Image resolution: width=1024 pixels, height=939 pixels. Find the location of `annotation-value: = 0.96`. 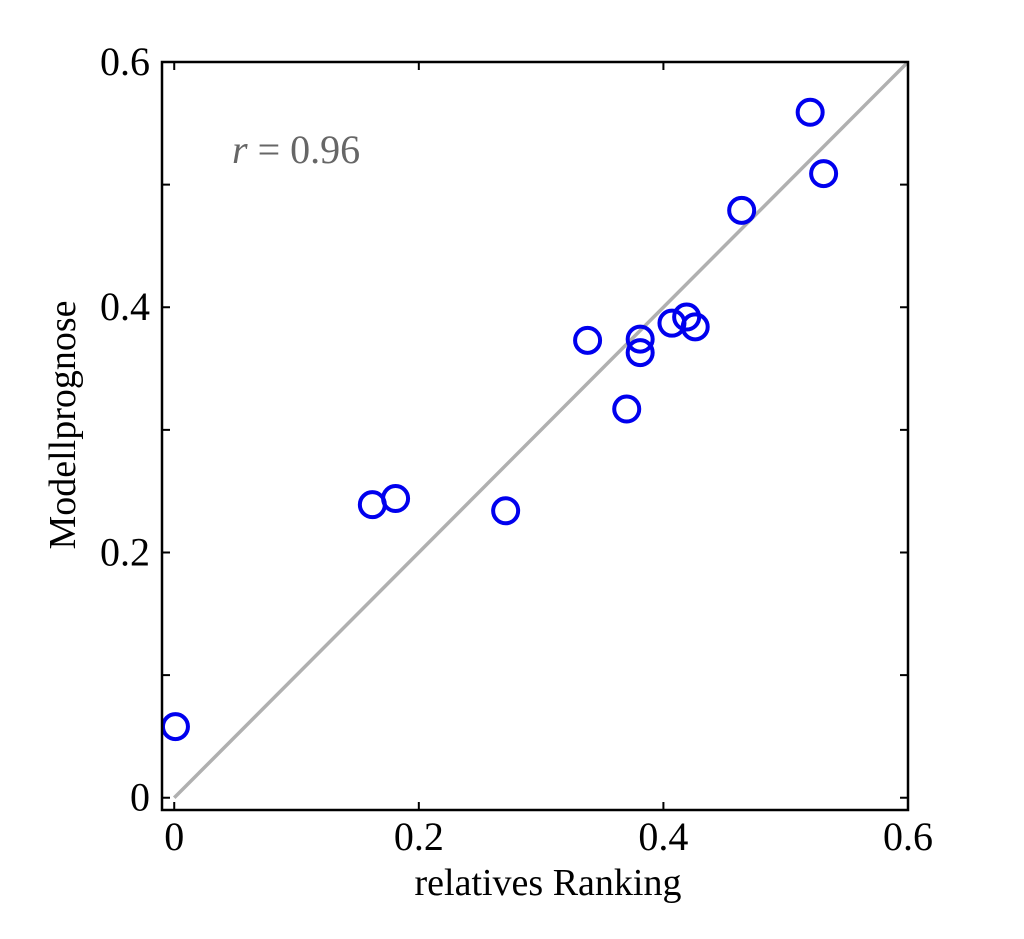

annotation-value: = 0.96 is located at coordinates (304, 149).